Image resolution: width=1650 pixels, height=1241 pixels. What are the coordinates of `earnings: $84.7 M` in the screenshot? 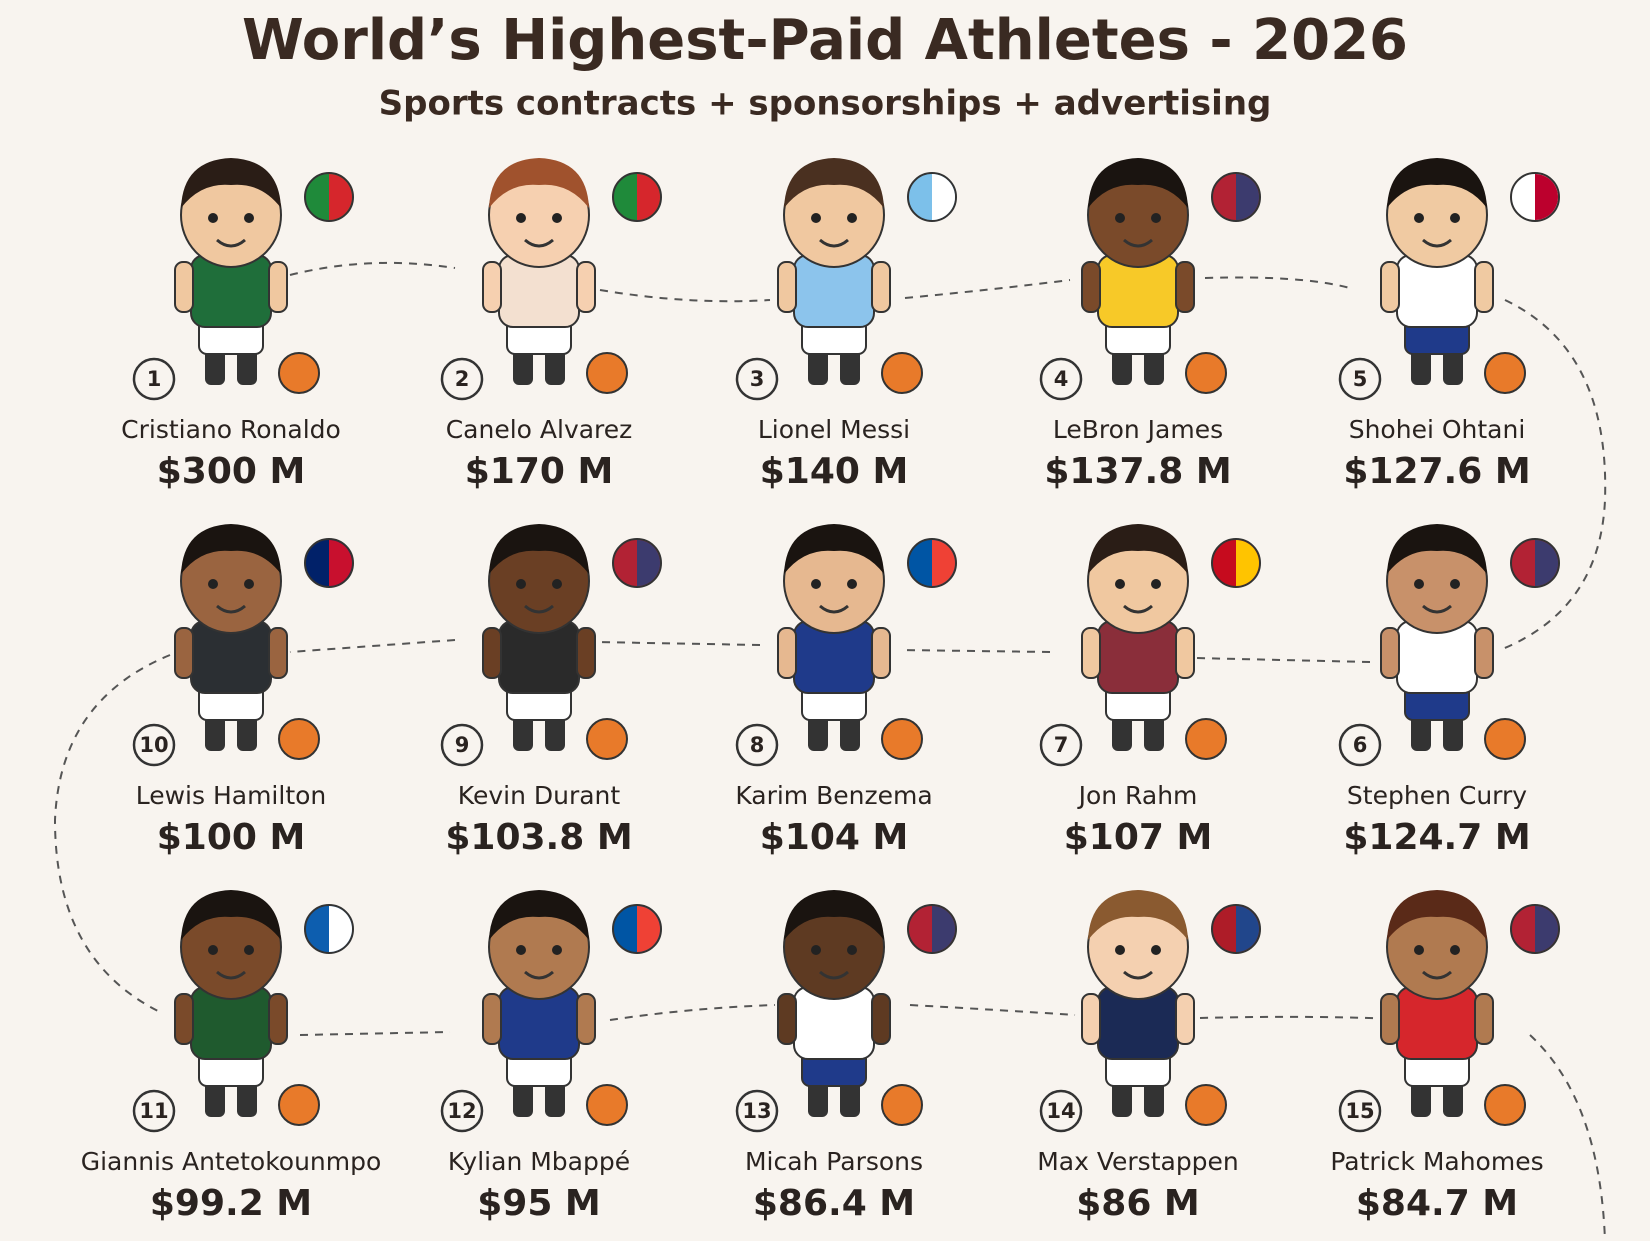 It's located at (1437, 1203).